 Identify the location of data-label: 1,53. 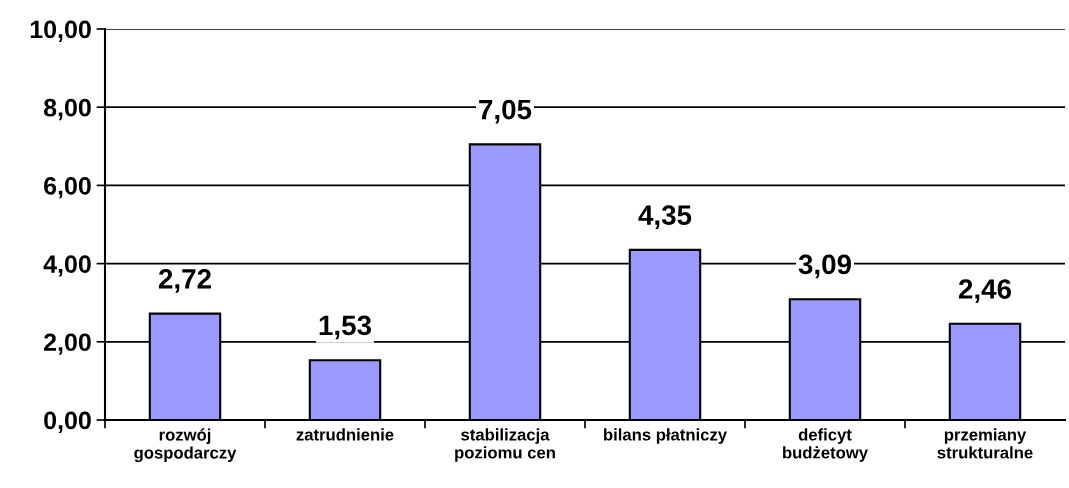
(345, 327).